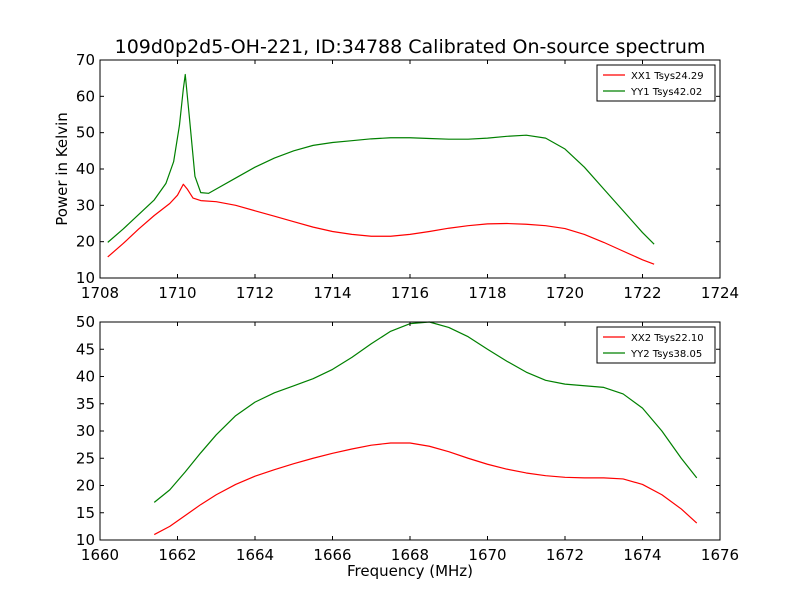 This screenshot has height=600, width=800. Describe the element at coordinates (85, 513) in the screenshot. I see `bottom-y-tick-label: 15` at that location.